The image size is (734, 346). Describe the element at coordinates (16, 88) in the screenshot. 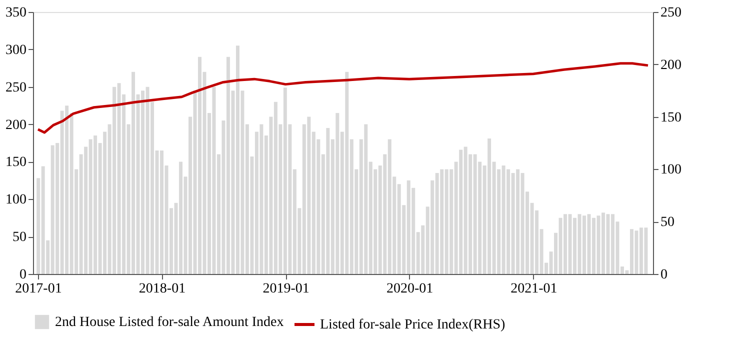

I see `y-tick-label: 250` at that location.